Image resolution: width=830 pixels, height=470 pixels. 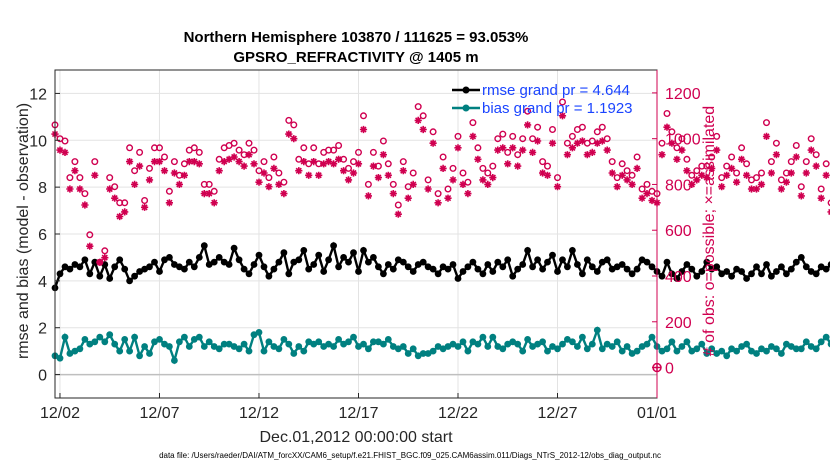 I want to click on x-tick-label: 12/12, so click(x=259, y=413).